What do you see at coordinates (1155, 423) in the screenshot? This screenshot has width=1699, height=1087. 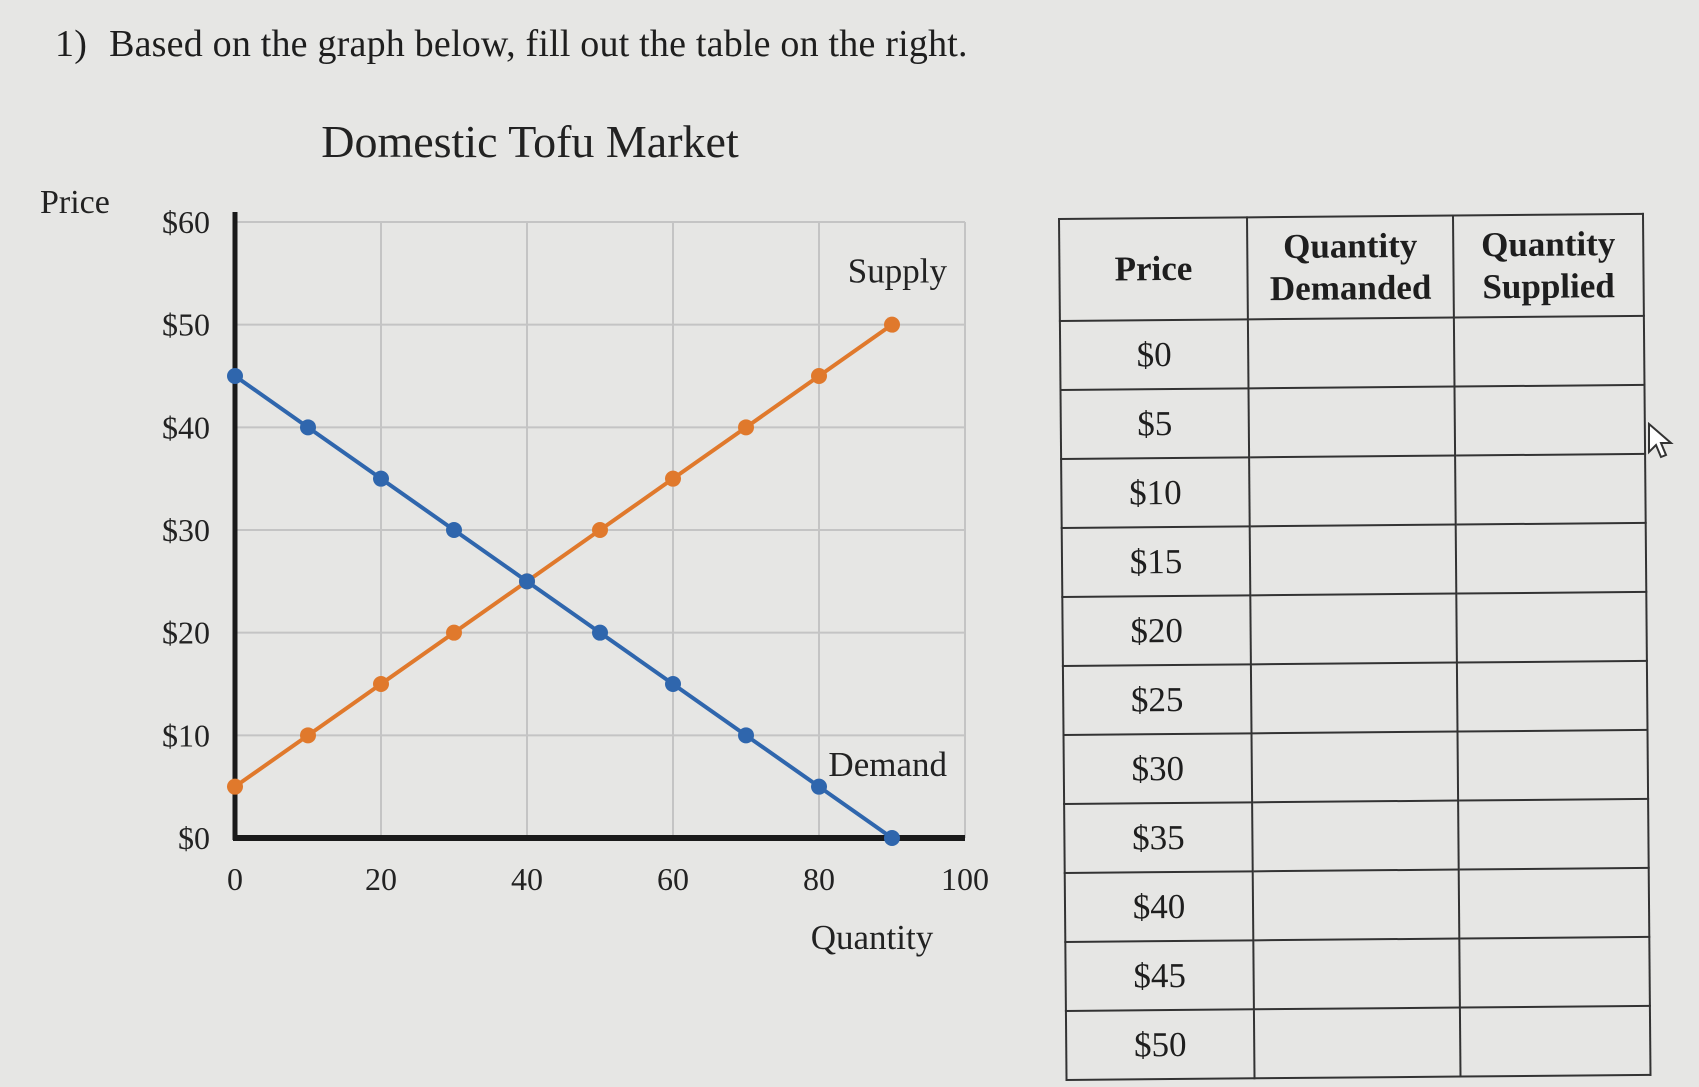 I see `price-cell: $5` at bounding box center [1155, 423].